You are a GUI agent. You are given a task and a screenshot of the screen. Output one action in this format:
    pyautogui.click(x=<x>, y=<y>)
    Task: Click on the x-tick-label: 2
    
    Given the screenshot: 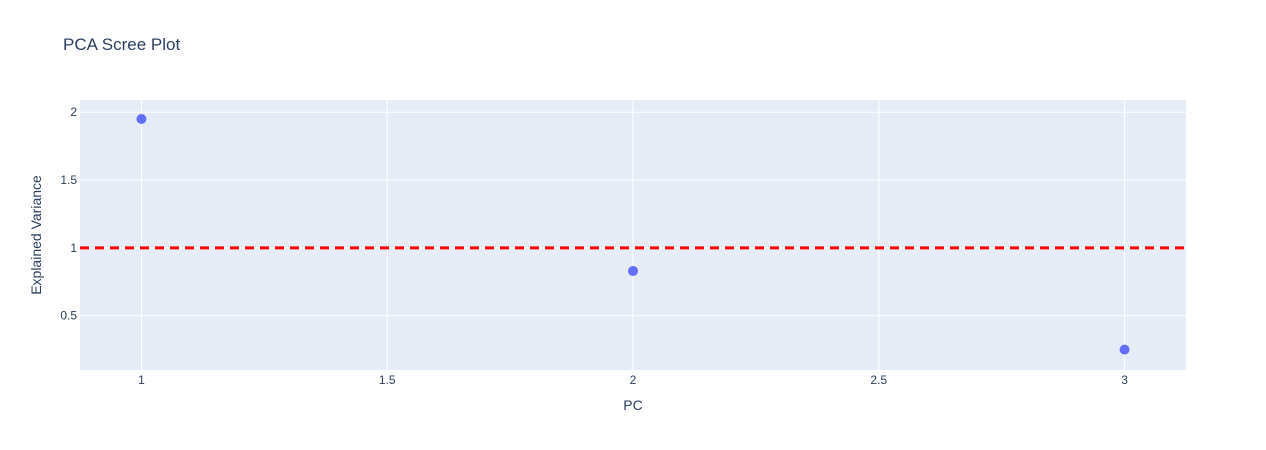 What is the action you would take?
    pyautogui.click(x=633, y=380)
    